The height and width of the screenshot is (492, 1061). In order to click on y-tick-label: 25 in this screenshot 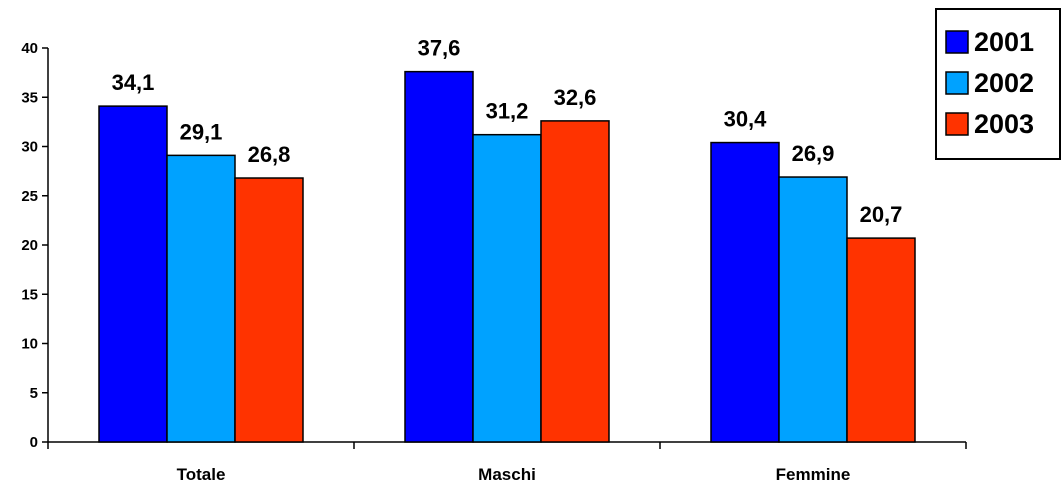, I will do `click(29, 196)`.